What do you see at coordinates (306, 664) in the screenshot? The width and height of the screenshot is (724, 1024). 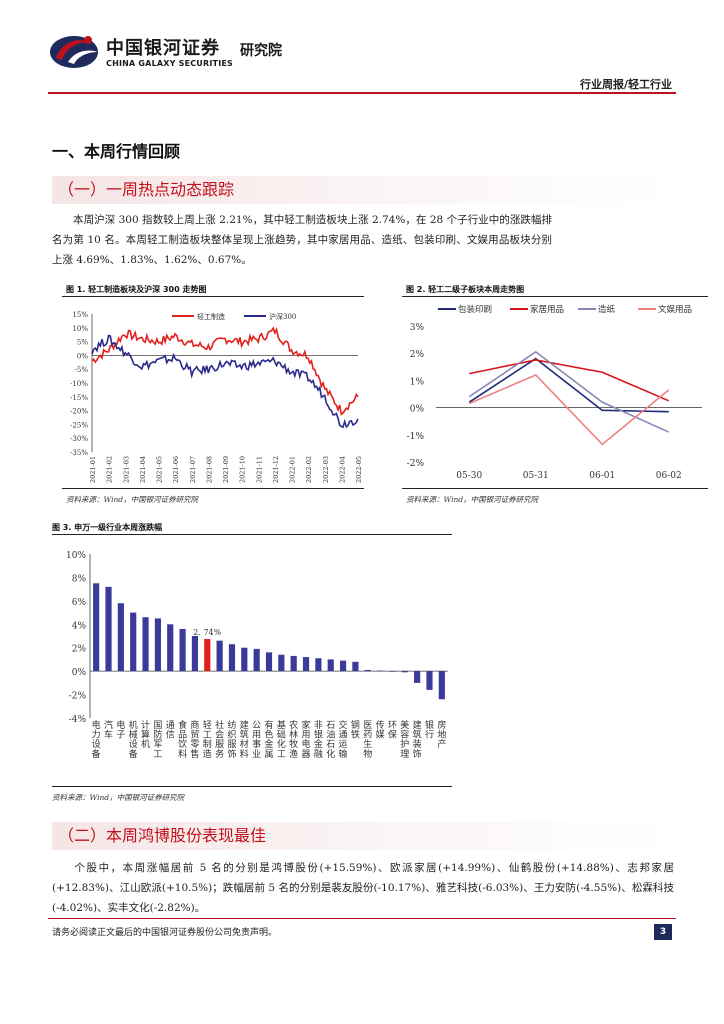 I see `bar-家用电器` at bounding box center [306, 664].